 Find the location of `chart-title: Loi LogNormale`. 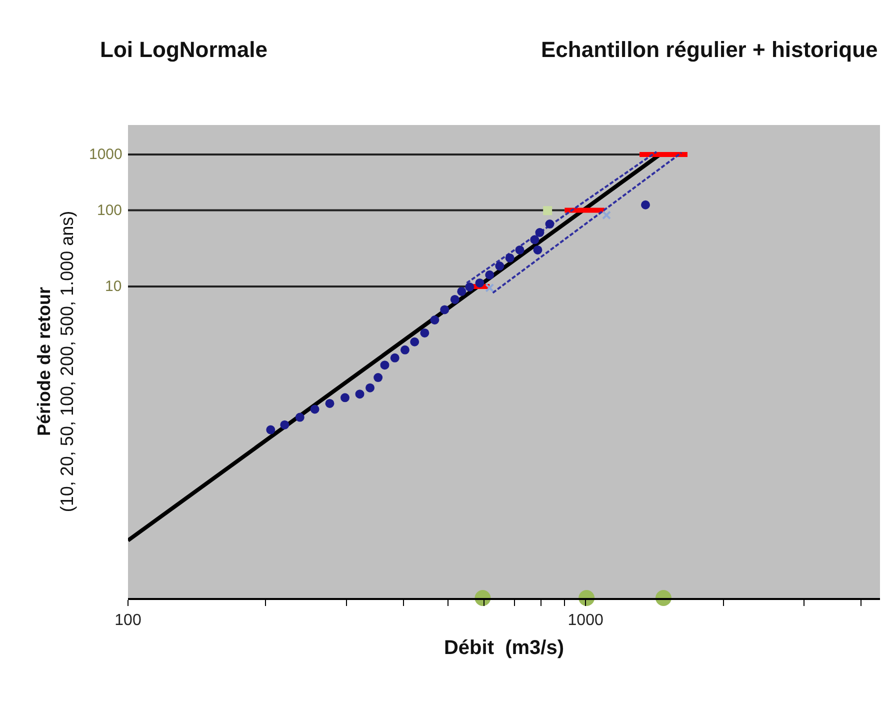

chart-title: Loi LogNormale is located at coordinates (184, 49).